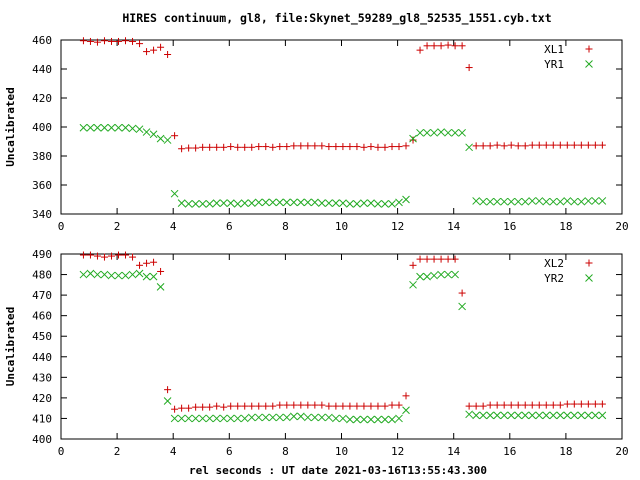  Describe the element at coordinates (42, 275) in the screenshot. I see `y-tick-label: 480` at that location.